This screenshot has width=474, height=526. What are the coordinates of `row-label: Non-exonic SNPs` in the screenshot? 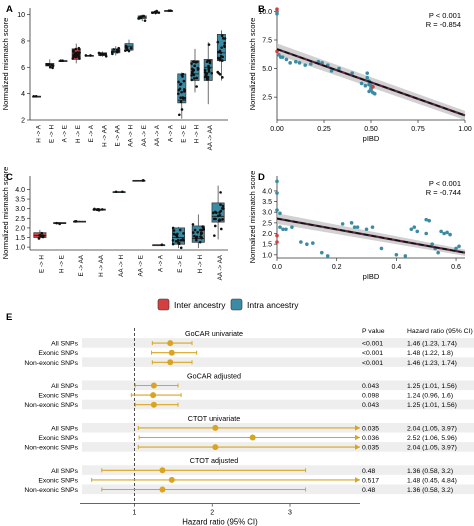 It's located at (51, 490).